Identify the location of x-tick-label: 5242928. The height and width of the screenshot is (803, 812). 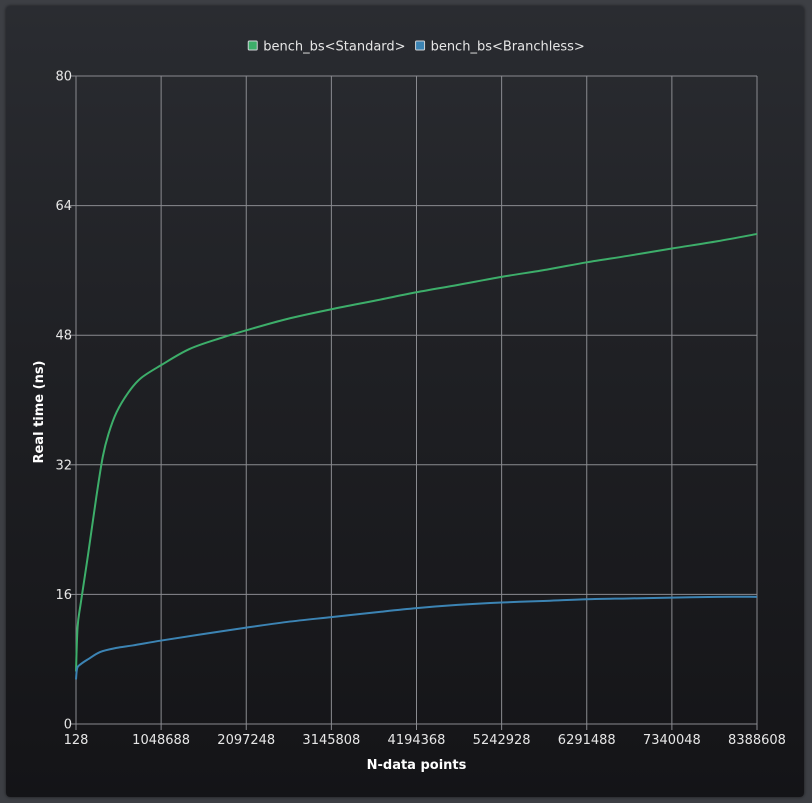
(502, 740).